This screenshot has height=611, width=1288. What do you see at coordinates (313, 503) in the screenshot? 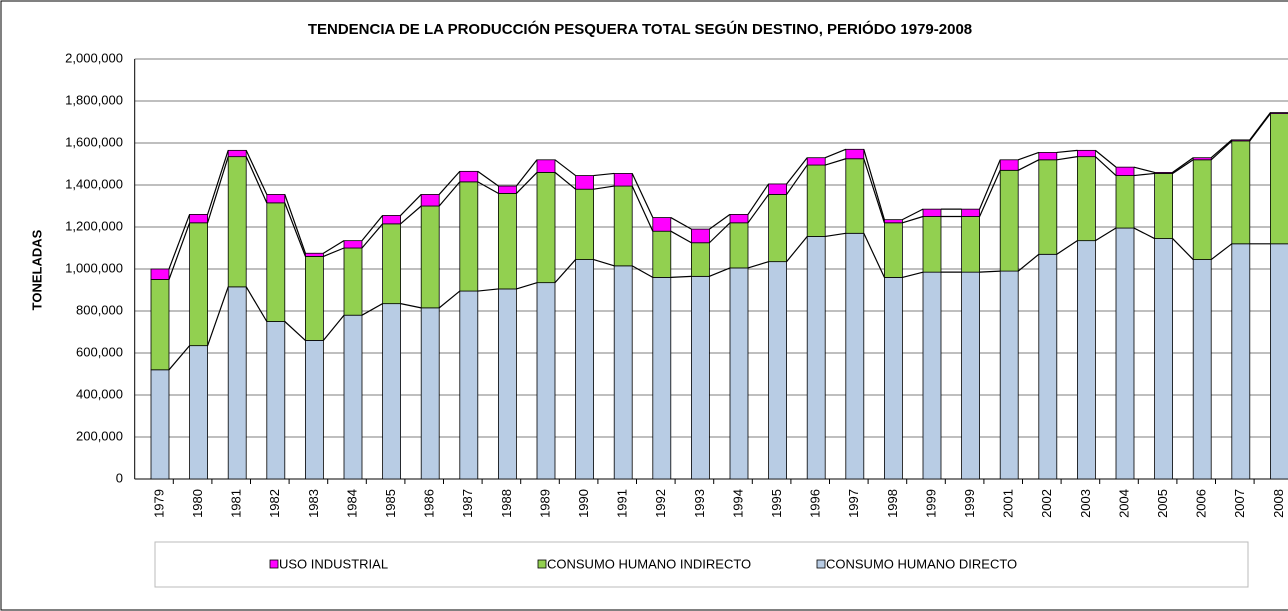
I see `x-tick-label: 1983` at bounding box center [313, 503].